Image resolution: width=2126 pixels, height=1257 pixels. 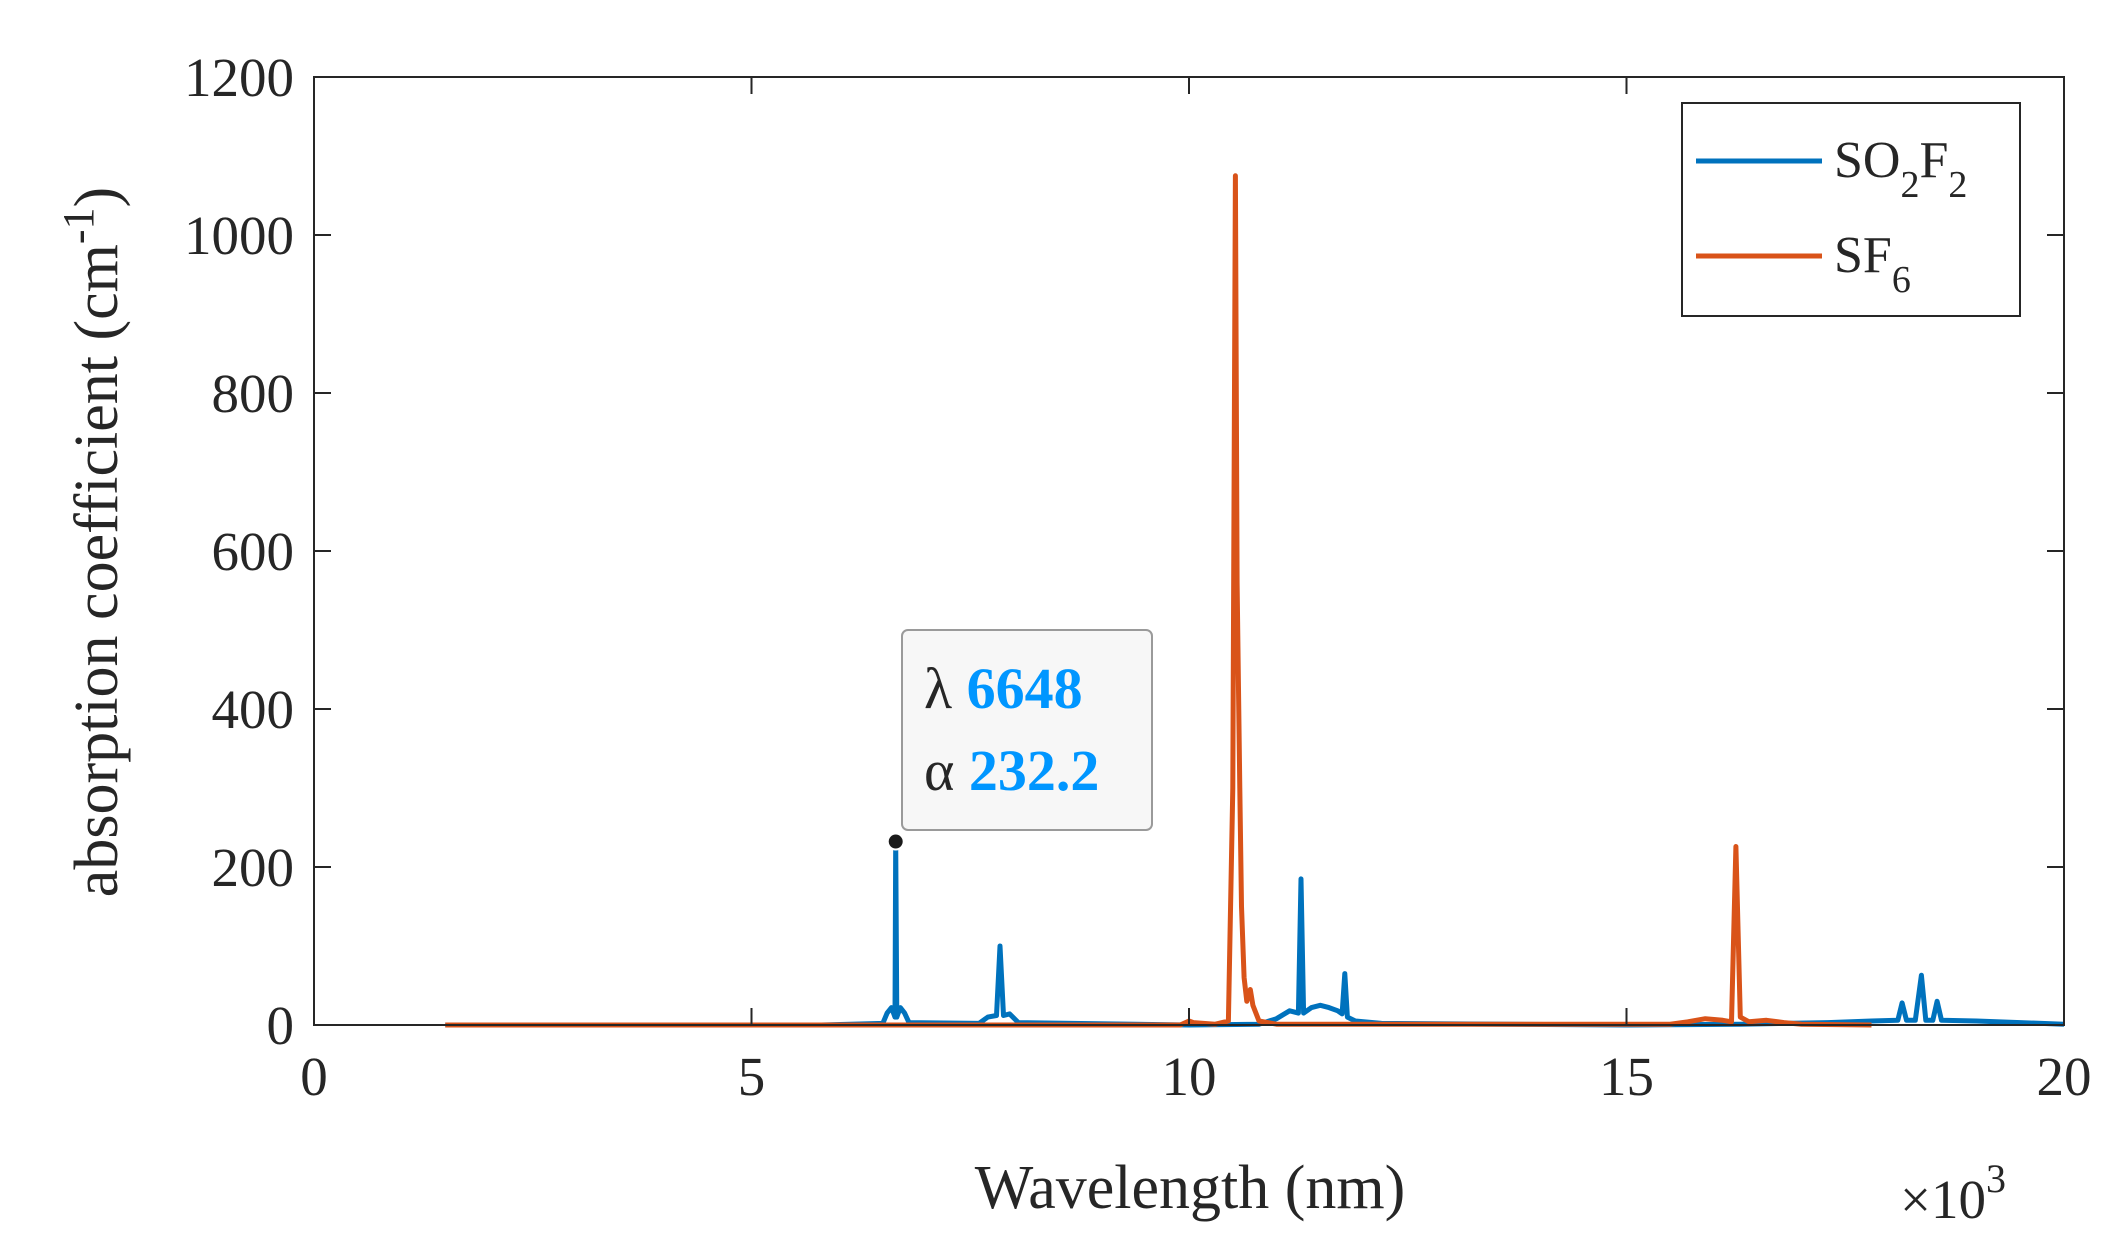 I want to click on x-tick-label: 20, so click(x=2064, y=1076).